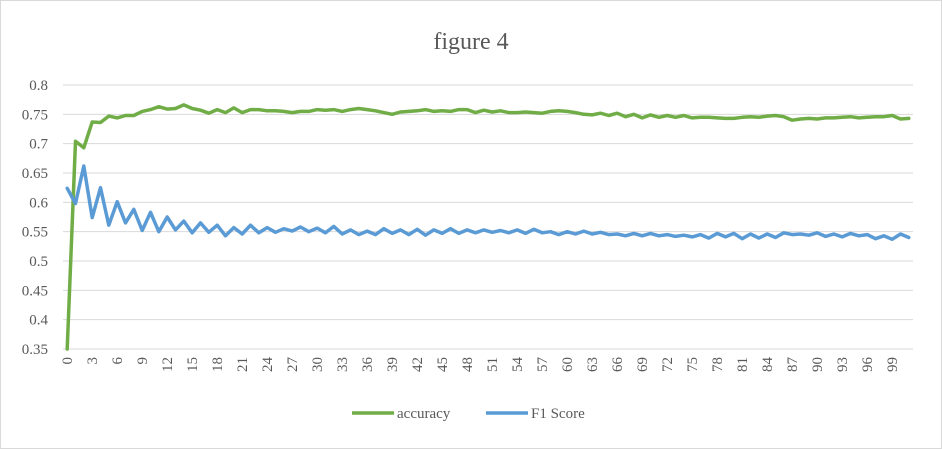  What do you see at coordinates (168, 364) in the screenshot?
I see `x-tick-label: 12` at bounding box center [168, 364].